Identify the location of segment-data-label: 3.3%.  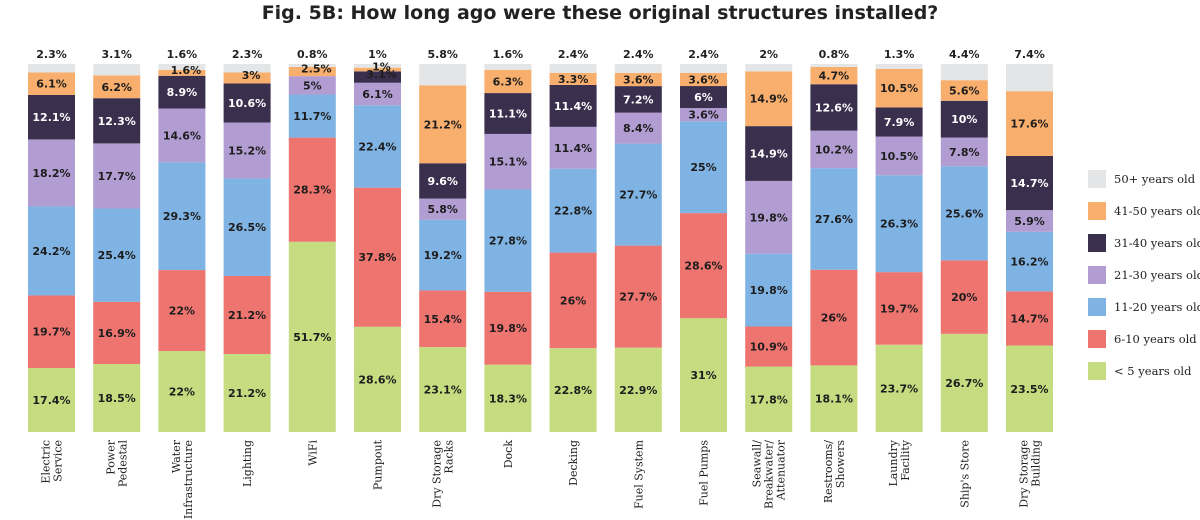
(573, 79).